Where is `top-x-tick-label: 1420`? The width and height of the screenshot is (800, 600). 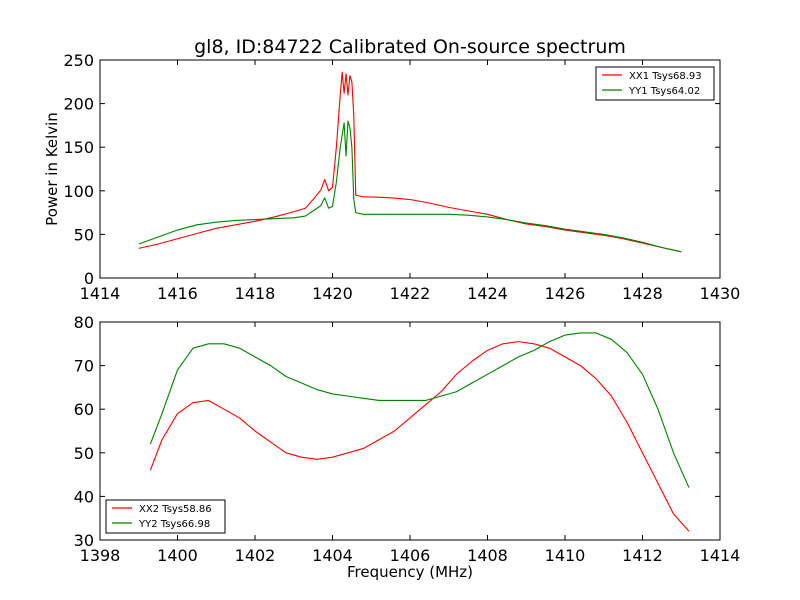
top-x-tick-label: 1420 is located at coordinates (332, 293).